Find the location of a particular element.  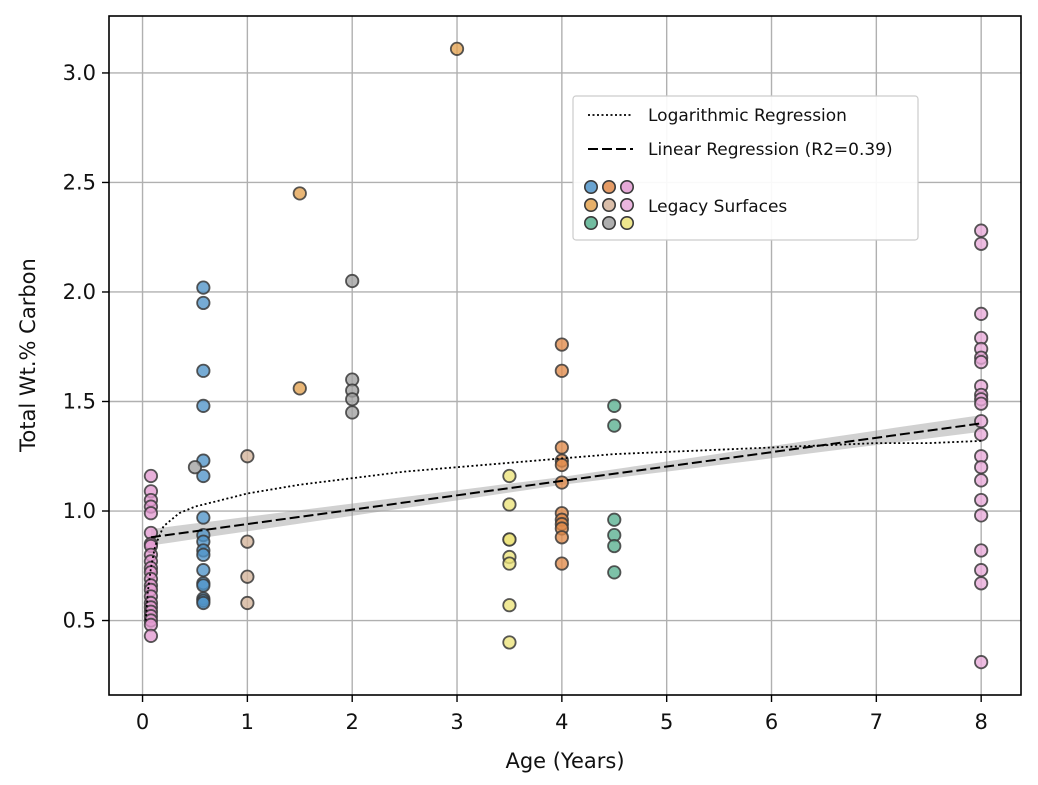

x-tick-label-8: 8 is located at coordinates (980, 722).